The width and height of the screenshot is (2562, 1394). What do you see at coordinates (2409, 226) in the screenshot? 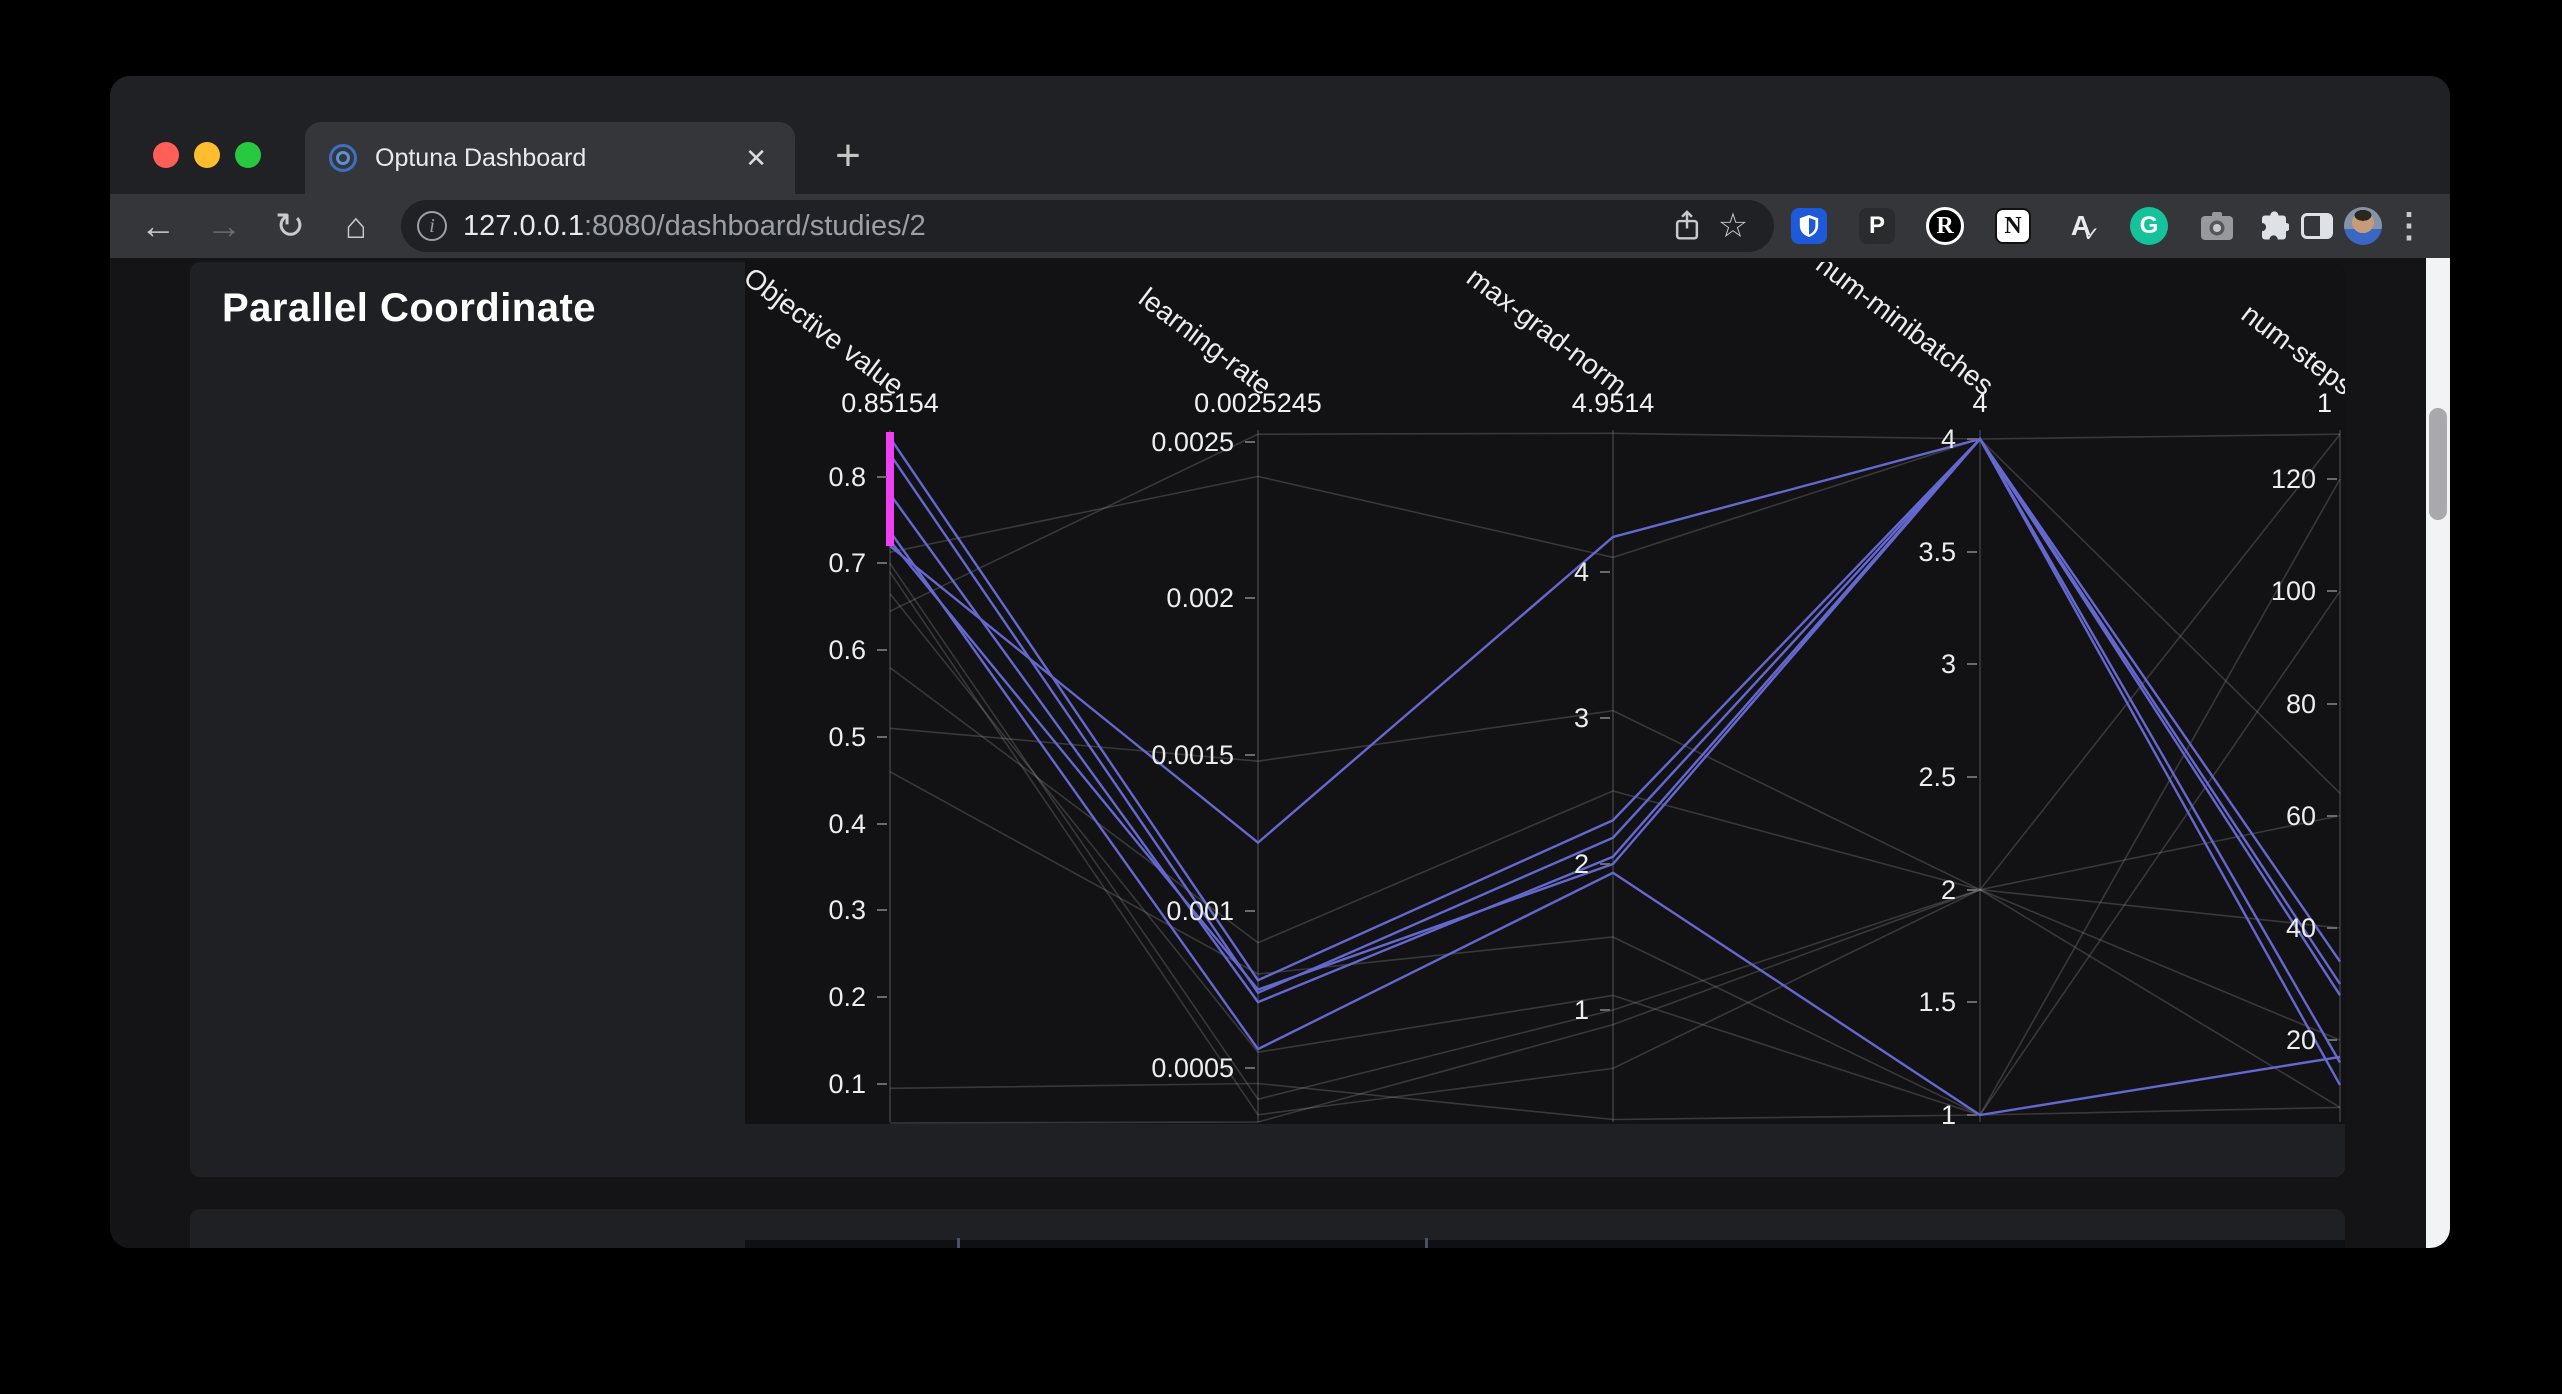
I see `browser-menu-icon: ⋮` at bounding box center [2409, 226].